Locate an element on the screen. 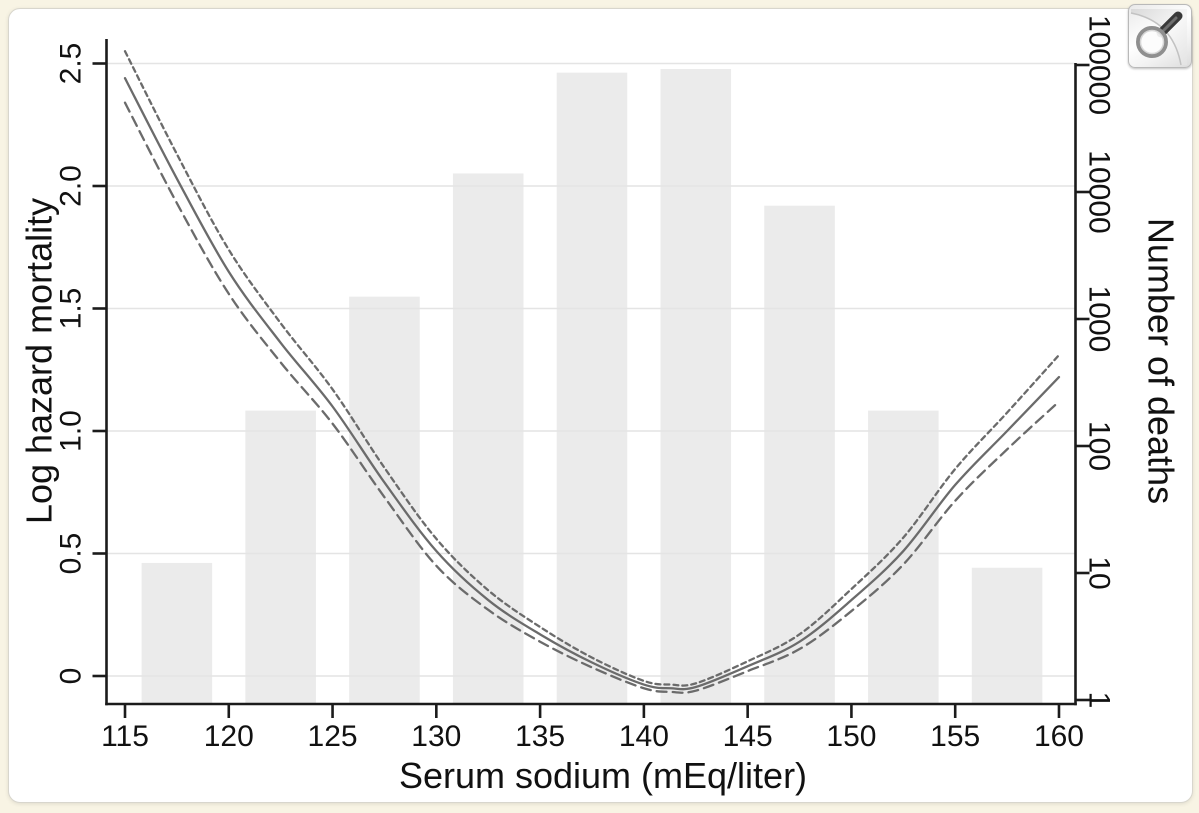  left-axis-tick-label: 1.5 is located at coordinates (71, 309).